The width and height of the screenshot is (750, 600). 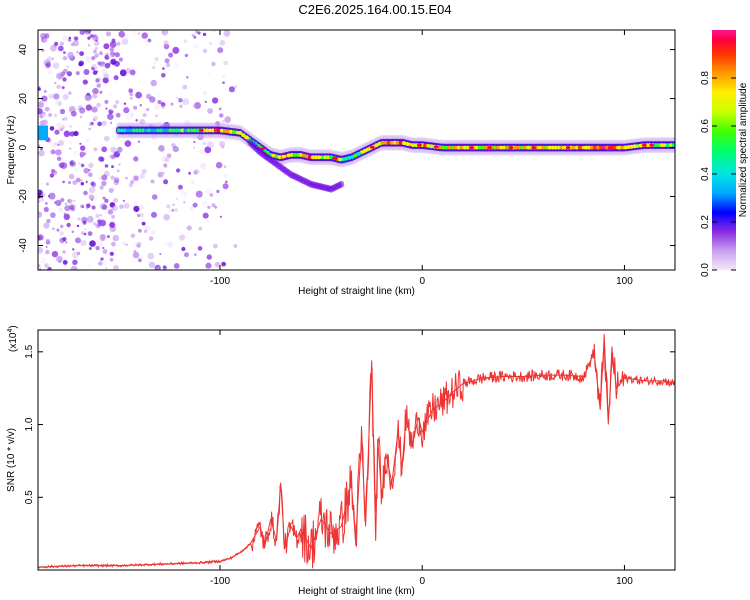 What do you see at coordinates (29, 351) in the screenshot?
I see `y-tick-label: 1.5` at bounding box center [29, 351].